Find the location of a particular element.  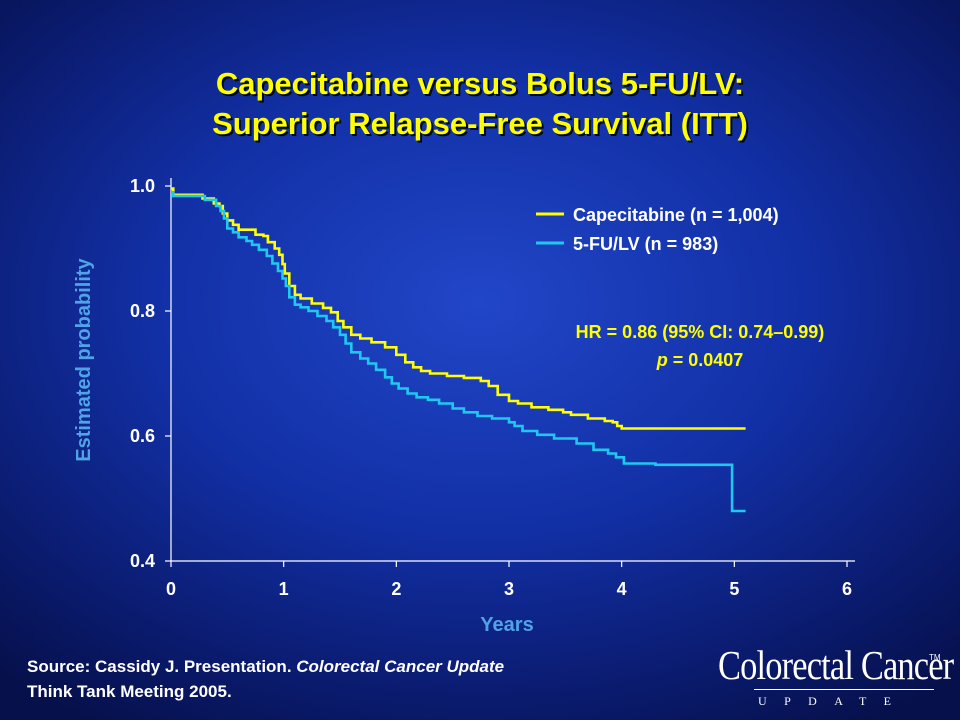

y-axis-label: Estimated probability is located at coordinates (84, 359).